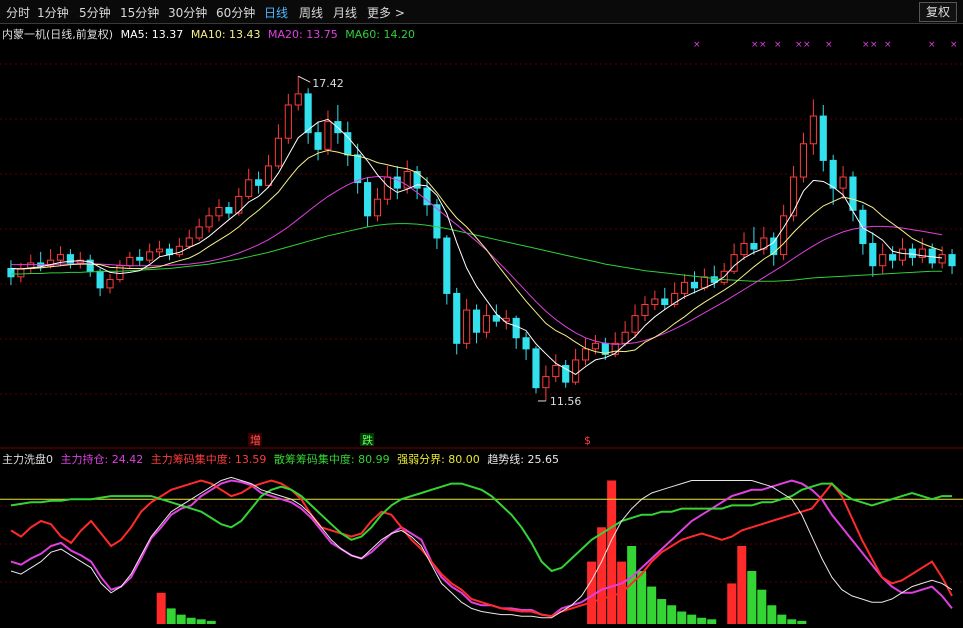 The image size is (963, 628). What do you see at coordinates (523, 459) in the screenshot?
I see `trend-label: 趋势线: 25.65` at bounding box center [523, 459].